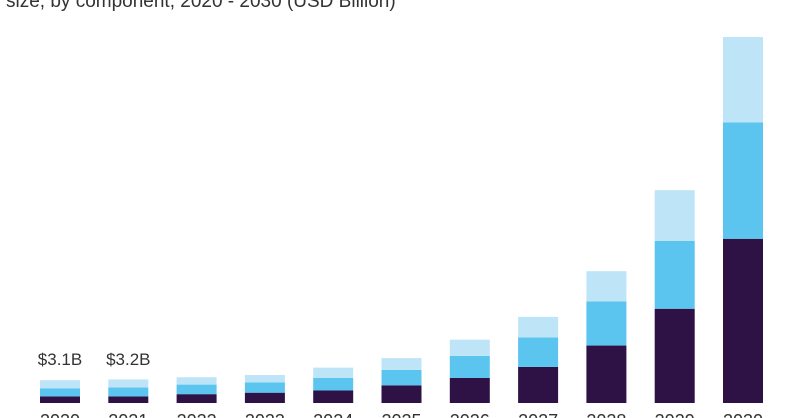 The image size is (800, 418). What do you see at coordinates (265, 414) in the screenshot?
I see `x-tick-label: 2023` at bounding box center [265, 414].